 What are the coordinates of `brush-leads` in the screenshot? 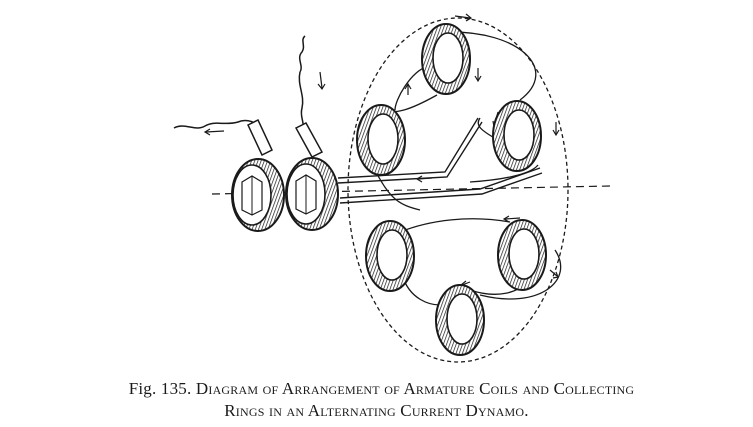 It's located at (239, 82).